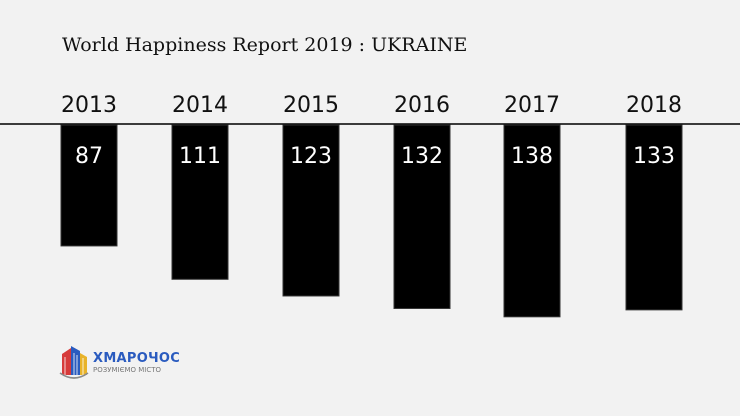  Describe the element at coordinates (200, 156) in the screenshot. I see `data-label: 111` at that location.